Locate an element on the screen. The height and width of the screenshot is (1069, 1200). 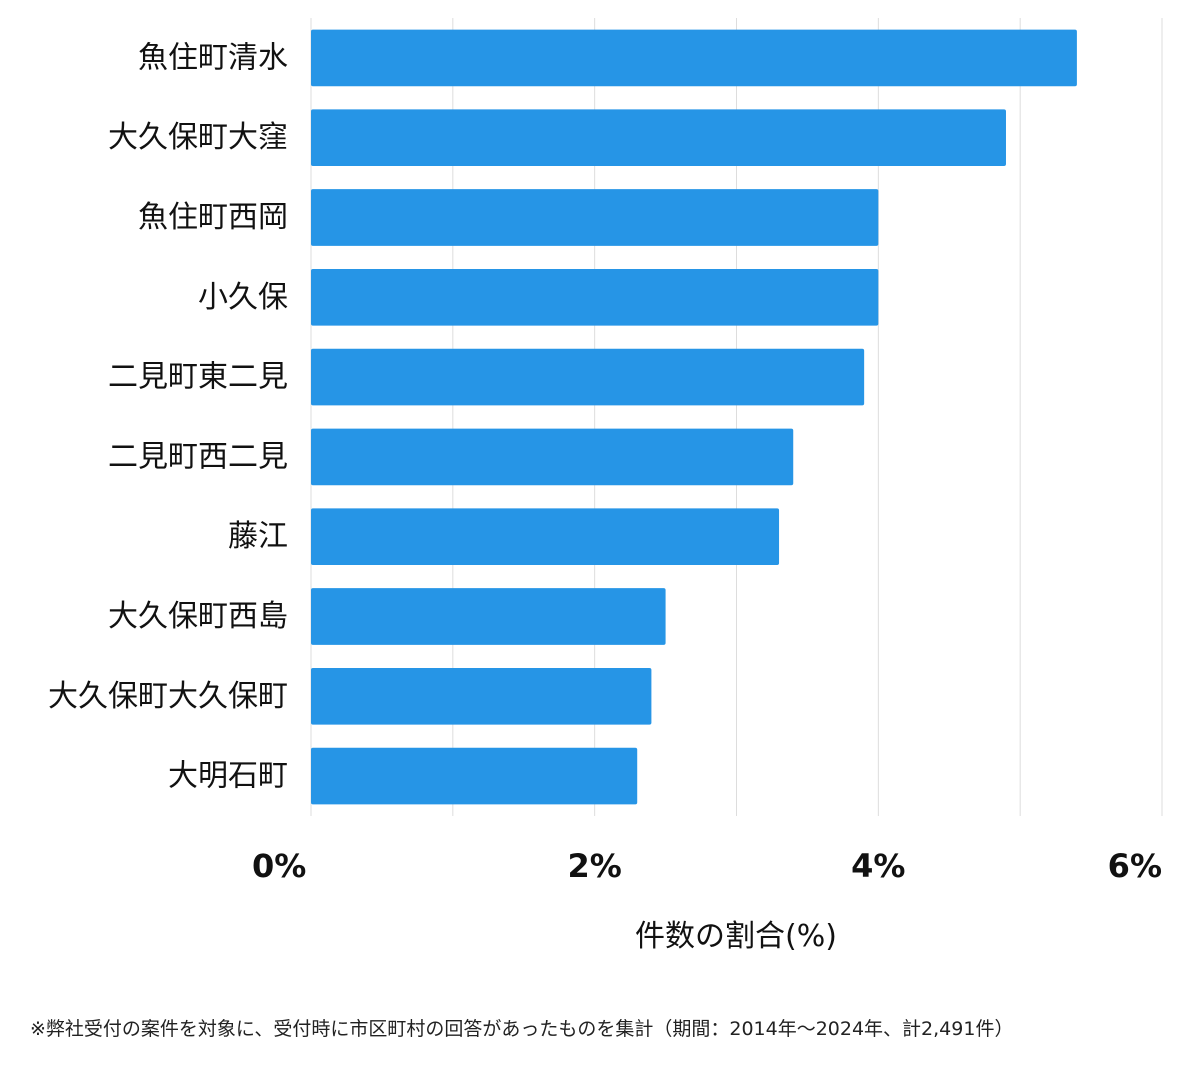
category-label: 大久保町西島 is located at coordinates (198, 616).